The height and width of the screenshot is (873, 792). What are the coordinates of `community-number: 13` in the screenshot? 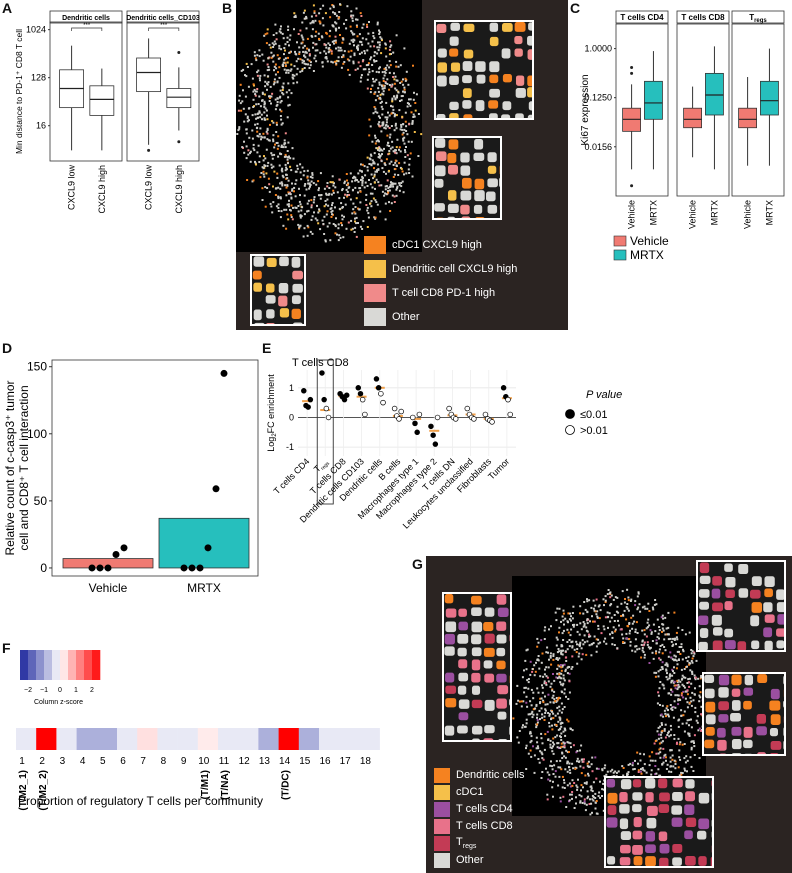 It's located at (265, 761).